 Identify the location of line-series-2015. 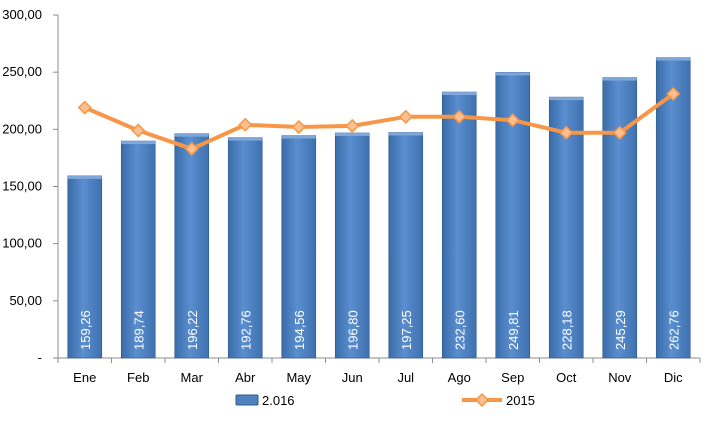
(379, 121).